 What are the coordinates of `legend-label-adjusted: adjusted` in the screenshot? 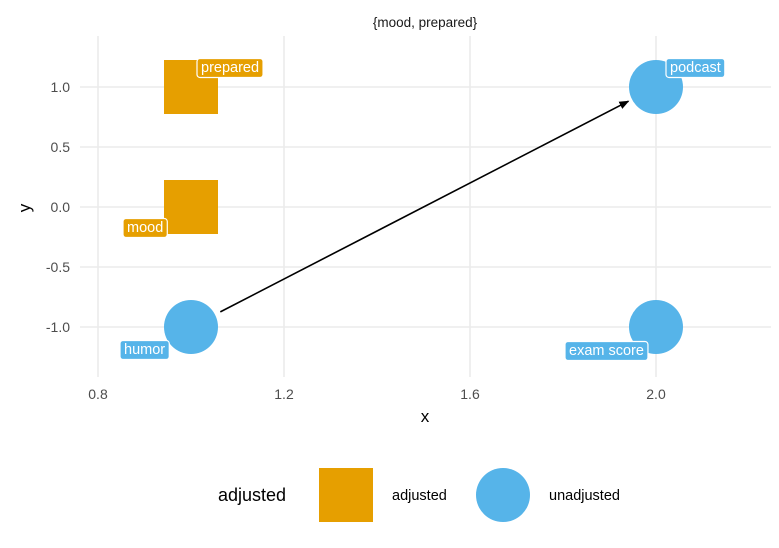 It's located at (419, 496).